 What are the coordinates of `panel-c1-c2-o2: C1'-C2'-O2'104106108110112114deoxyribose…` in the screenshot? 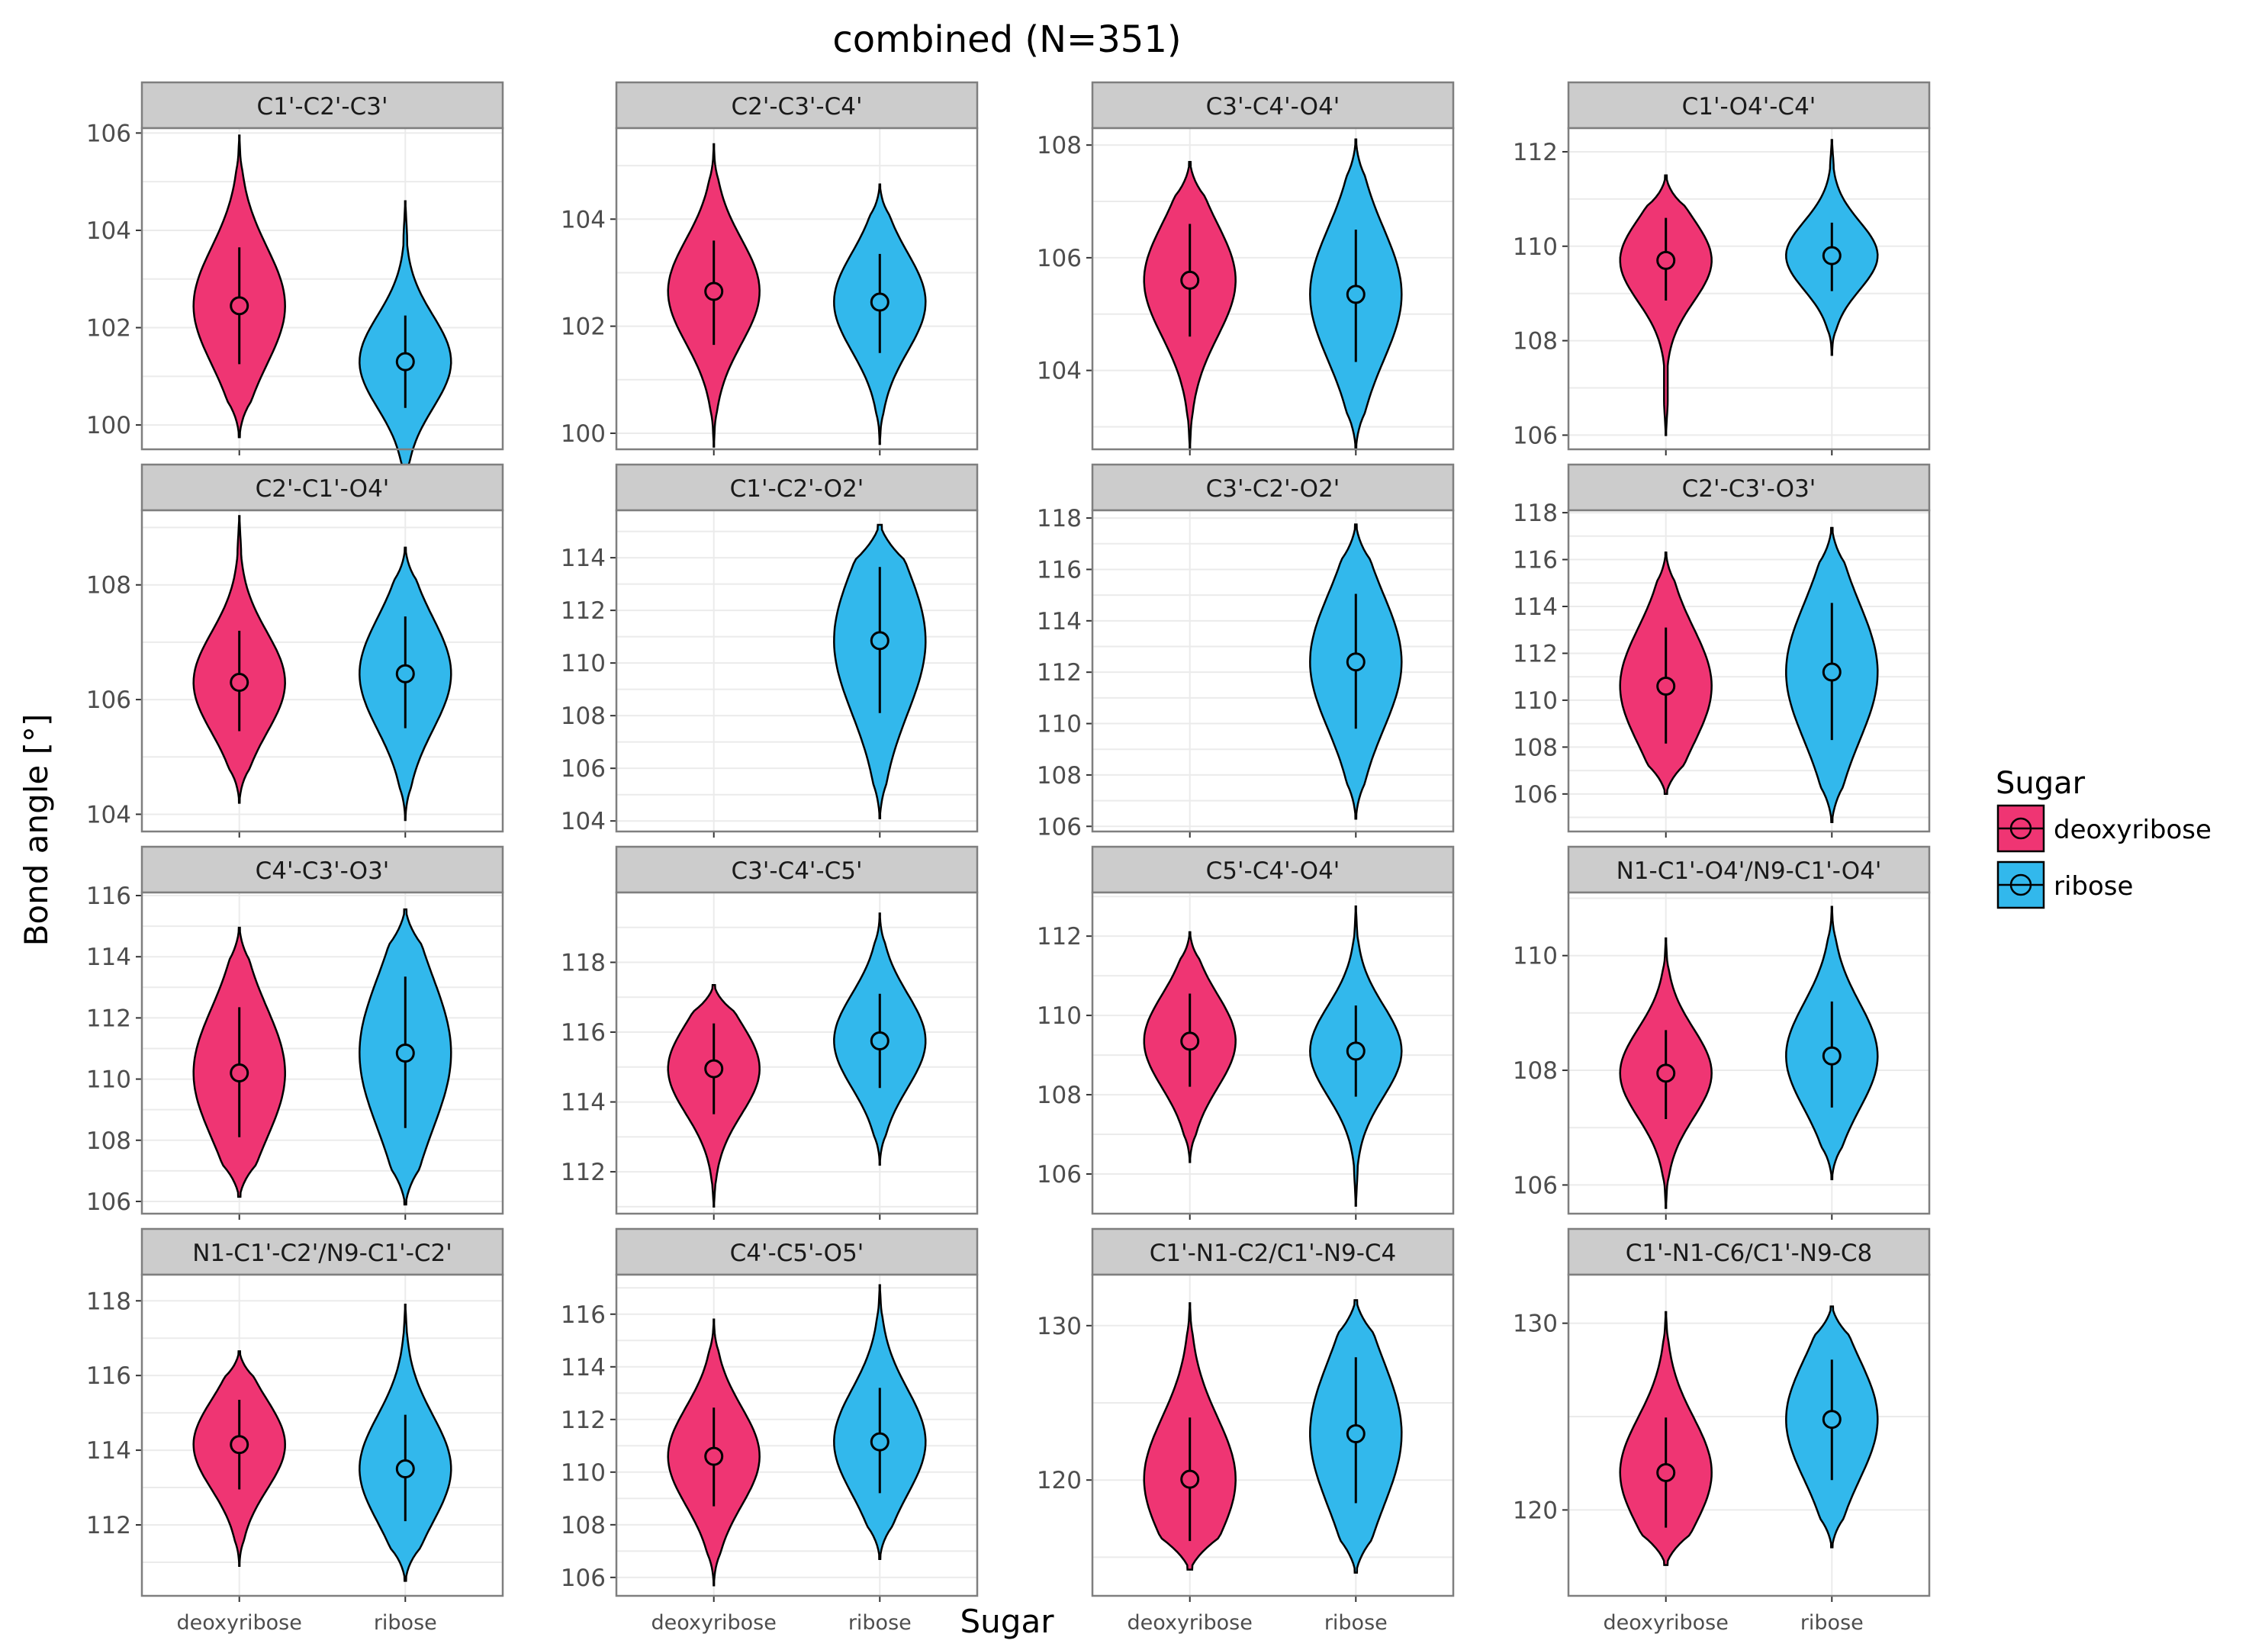 It's located at (770, 666).